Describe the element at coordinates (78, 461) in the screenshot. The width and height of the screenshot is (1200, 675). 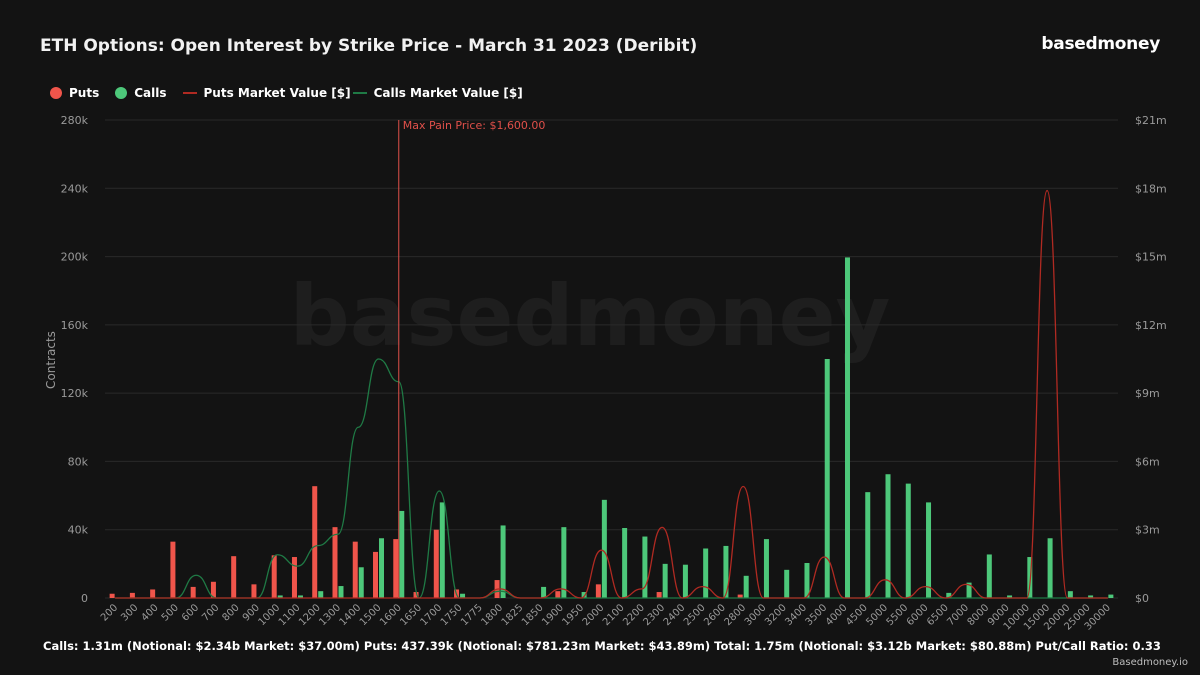
I see `y-tick-label: 80k` at that location.